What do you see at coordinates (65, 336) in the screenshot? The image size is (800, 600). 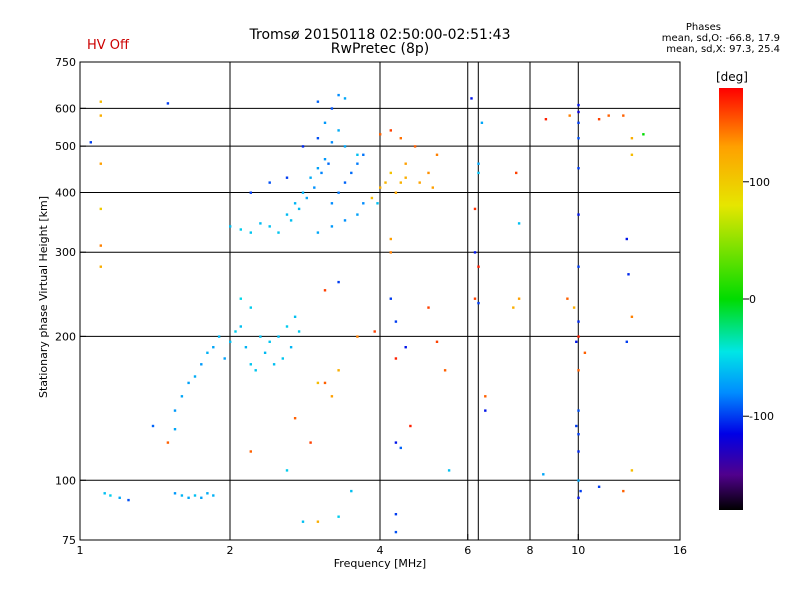 I see `y-tick-label: 200` at bounding box center [65, 336].